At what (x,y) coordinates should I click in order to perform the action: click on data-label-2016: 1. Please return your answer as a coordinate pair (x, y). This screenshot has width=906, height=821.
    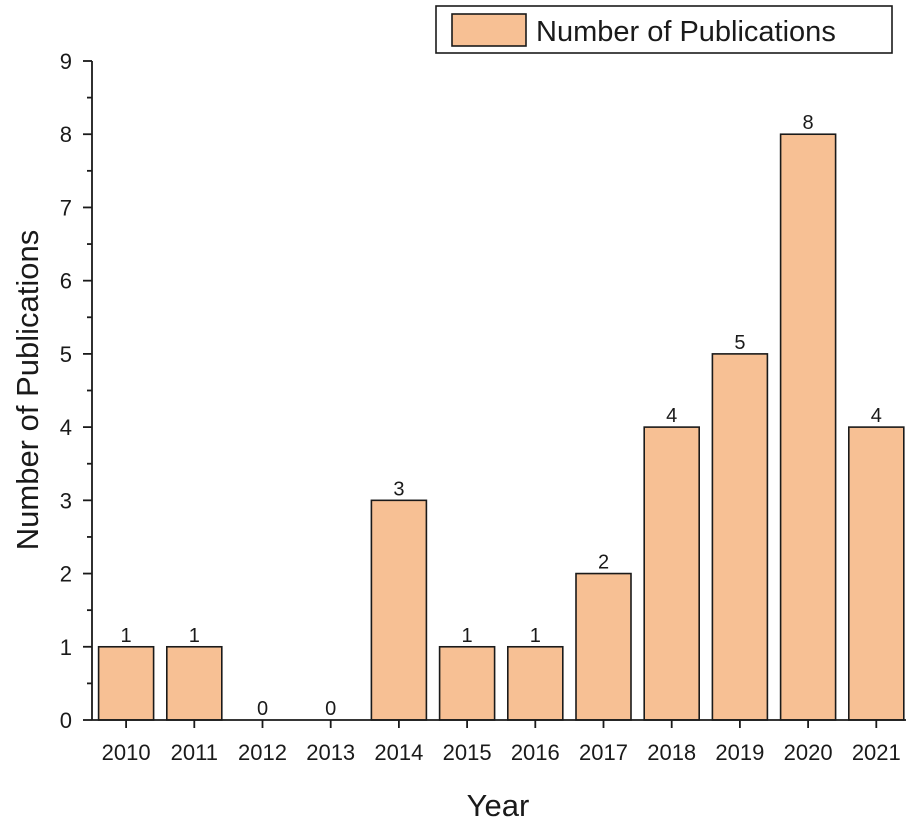
    Looking at the image, I should click on (535, 636).